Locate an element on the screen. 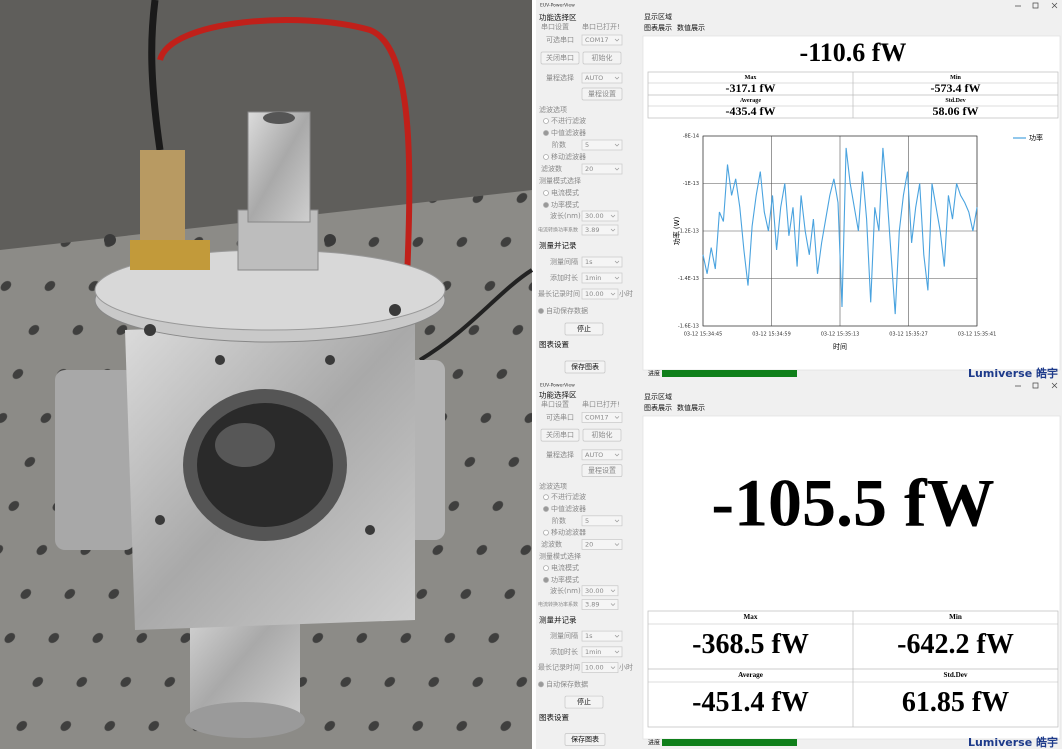 The height and width of the screenshot is (749, 1062). field-value: 10.00 is located at coordinates (594, 294).